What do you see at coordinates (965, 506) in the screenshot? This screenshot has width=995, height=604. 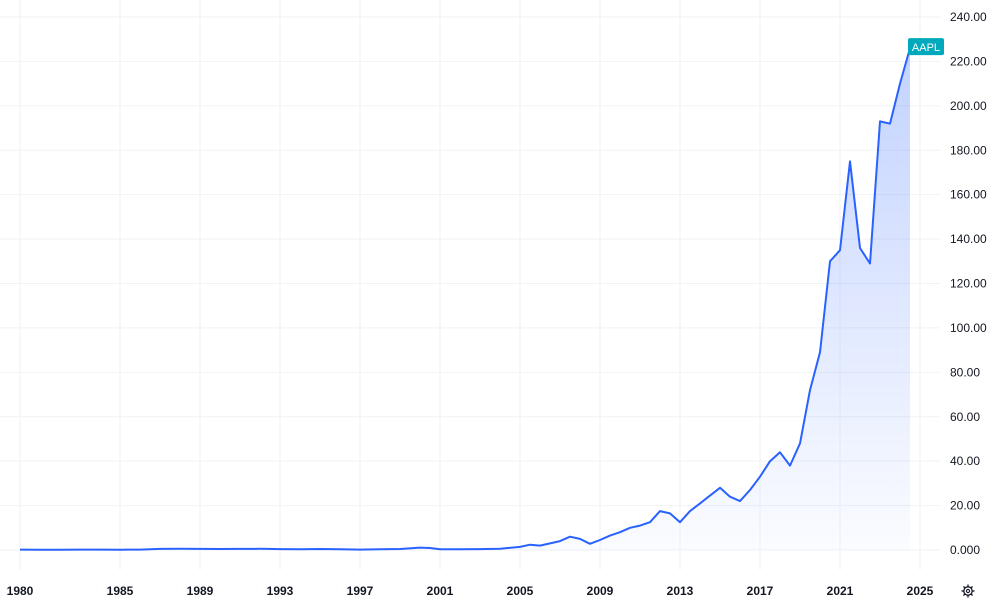 I see `y-tick-label: 20.00` at bounding box center [965, 506].